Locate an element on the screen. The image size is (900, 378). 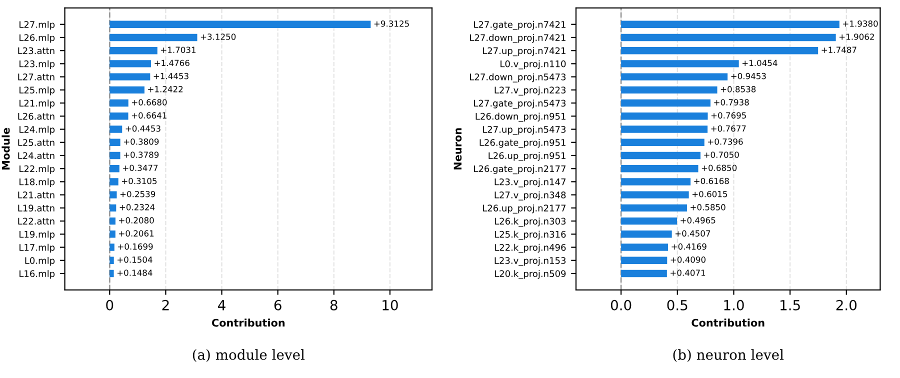
data-label: +1.9062 is located at coordinates (856, 37).